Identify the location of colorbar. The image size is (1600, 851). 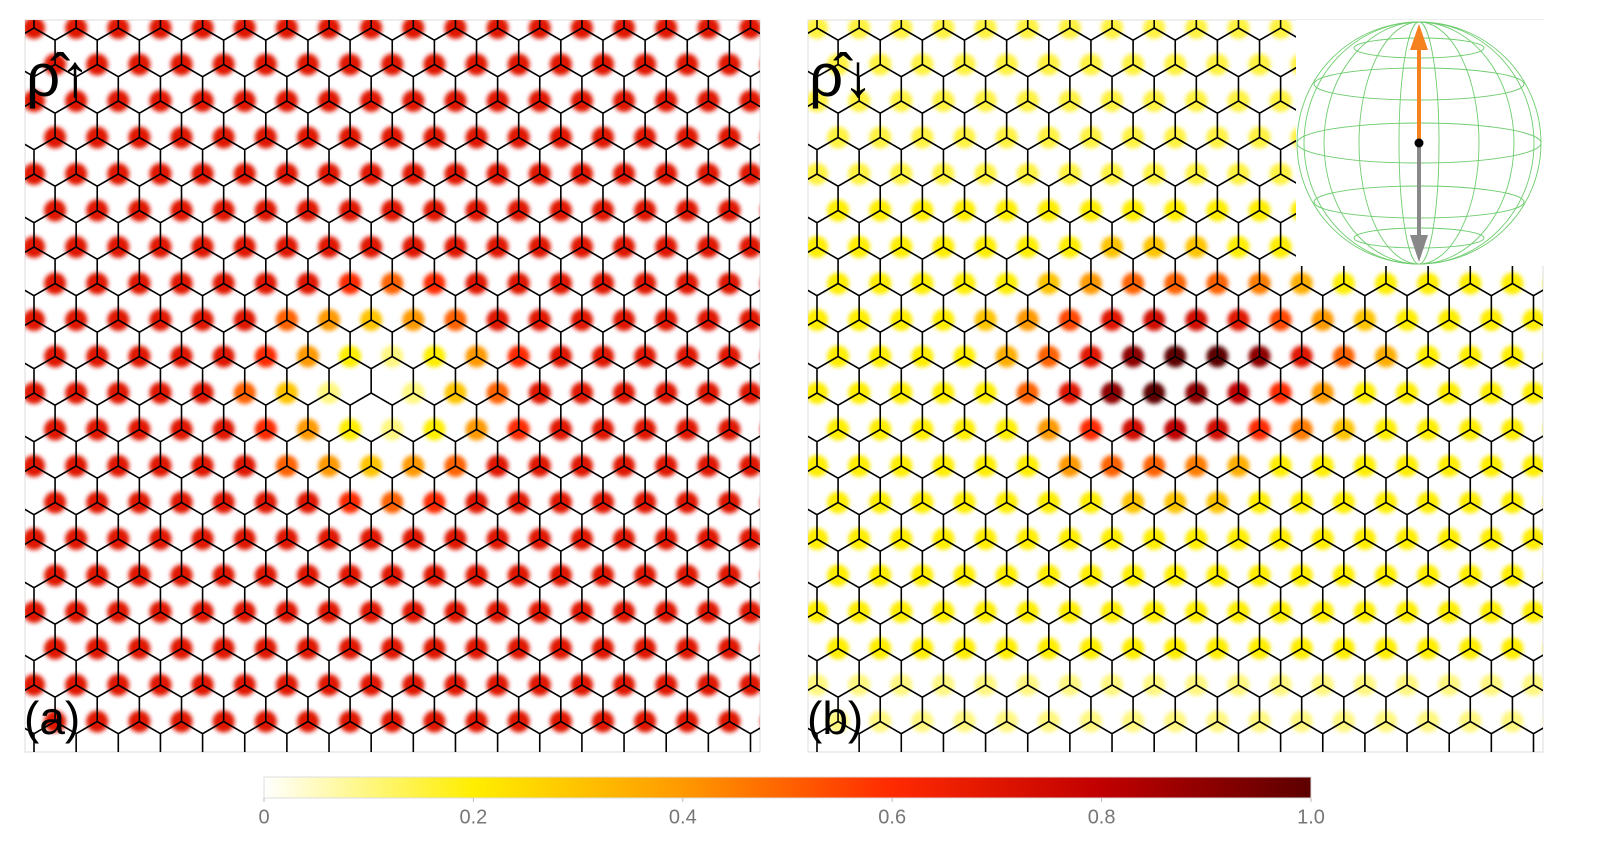
(787, 787).